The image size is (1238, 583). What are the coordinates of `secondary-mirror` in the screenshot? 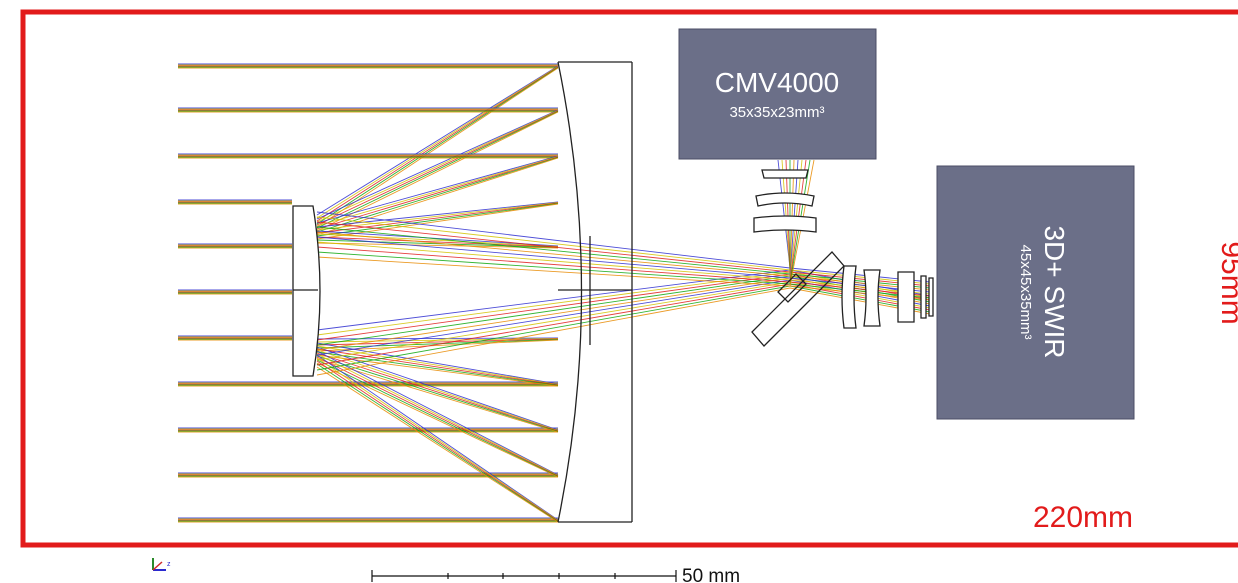 It's located at (306, 291).